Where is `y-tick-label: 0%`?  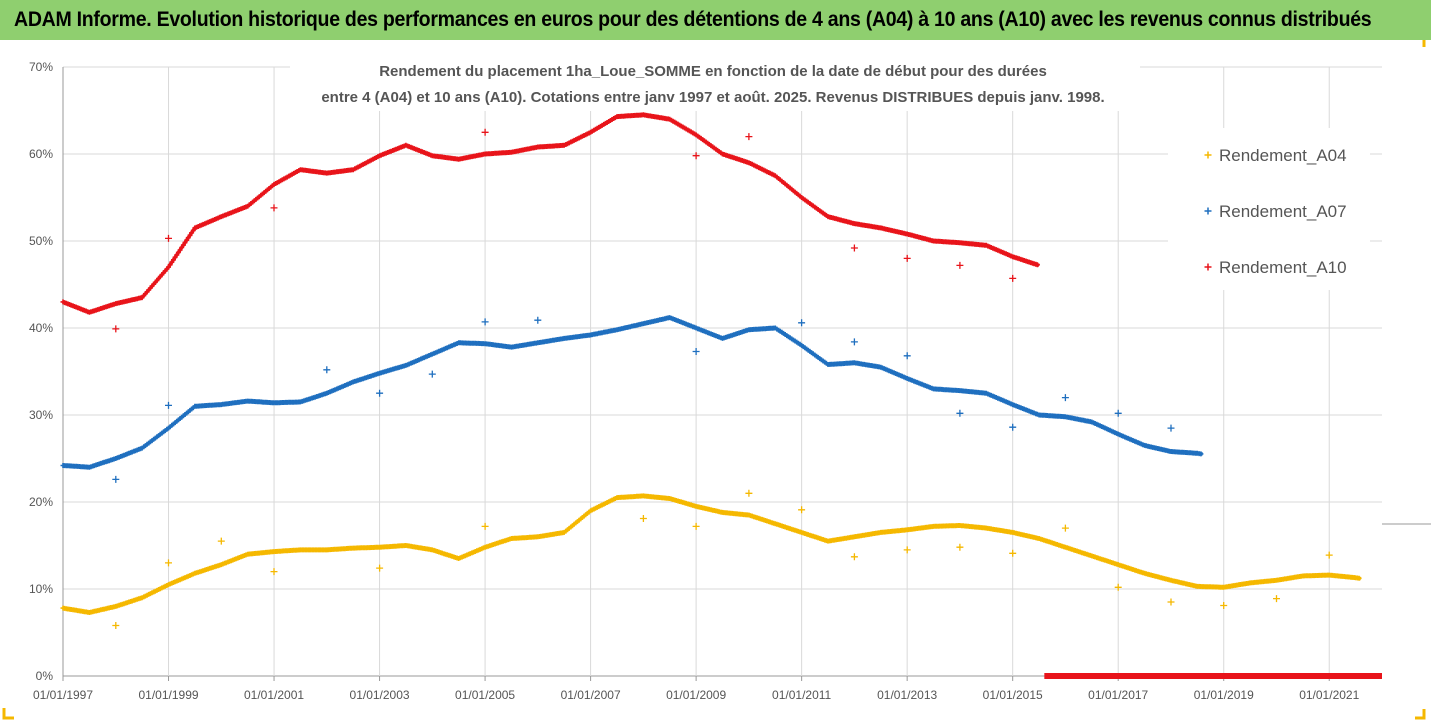 y-tick-label: 0% is located at coordinates (45, 676).